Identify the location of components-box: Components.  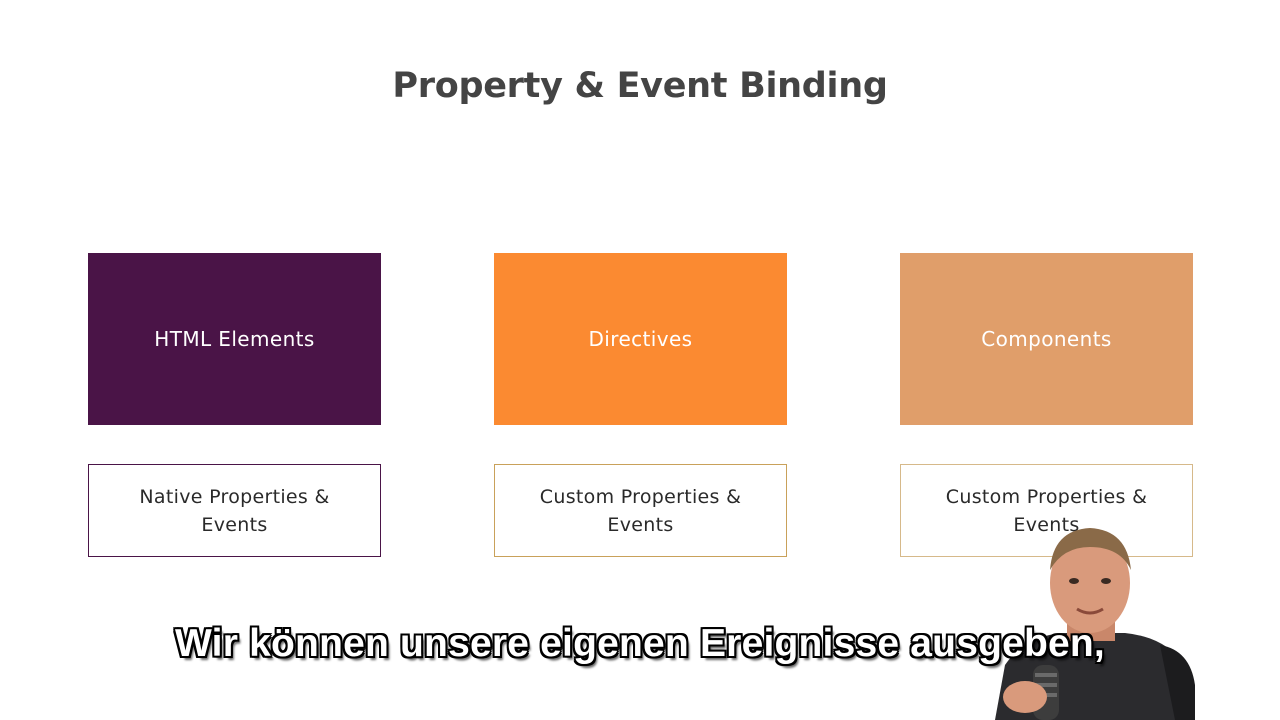
(1046, 339).